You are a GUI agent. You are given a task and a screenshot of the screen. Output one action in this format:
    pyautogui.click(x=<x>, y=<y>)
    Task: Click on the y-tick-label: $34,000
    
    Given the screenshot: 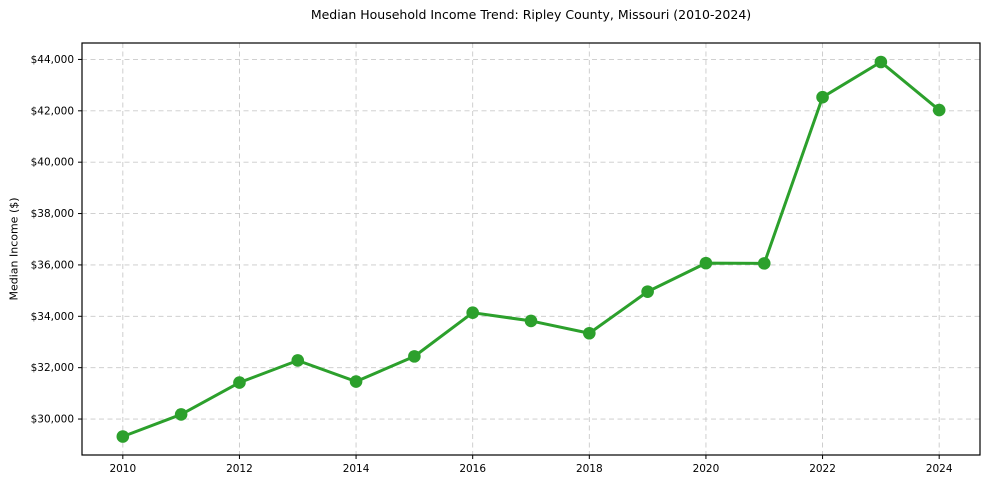 What is the action you would take?
    pyautogui.click(x=52, y=317)
    